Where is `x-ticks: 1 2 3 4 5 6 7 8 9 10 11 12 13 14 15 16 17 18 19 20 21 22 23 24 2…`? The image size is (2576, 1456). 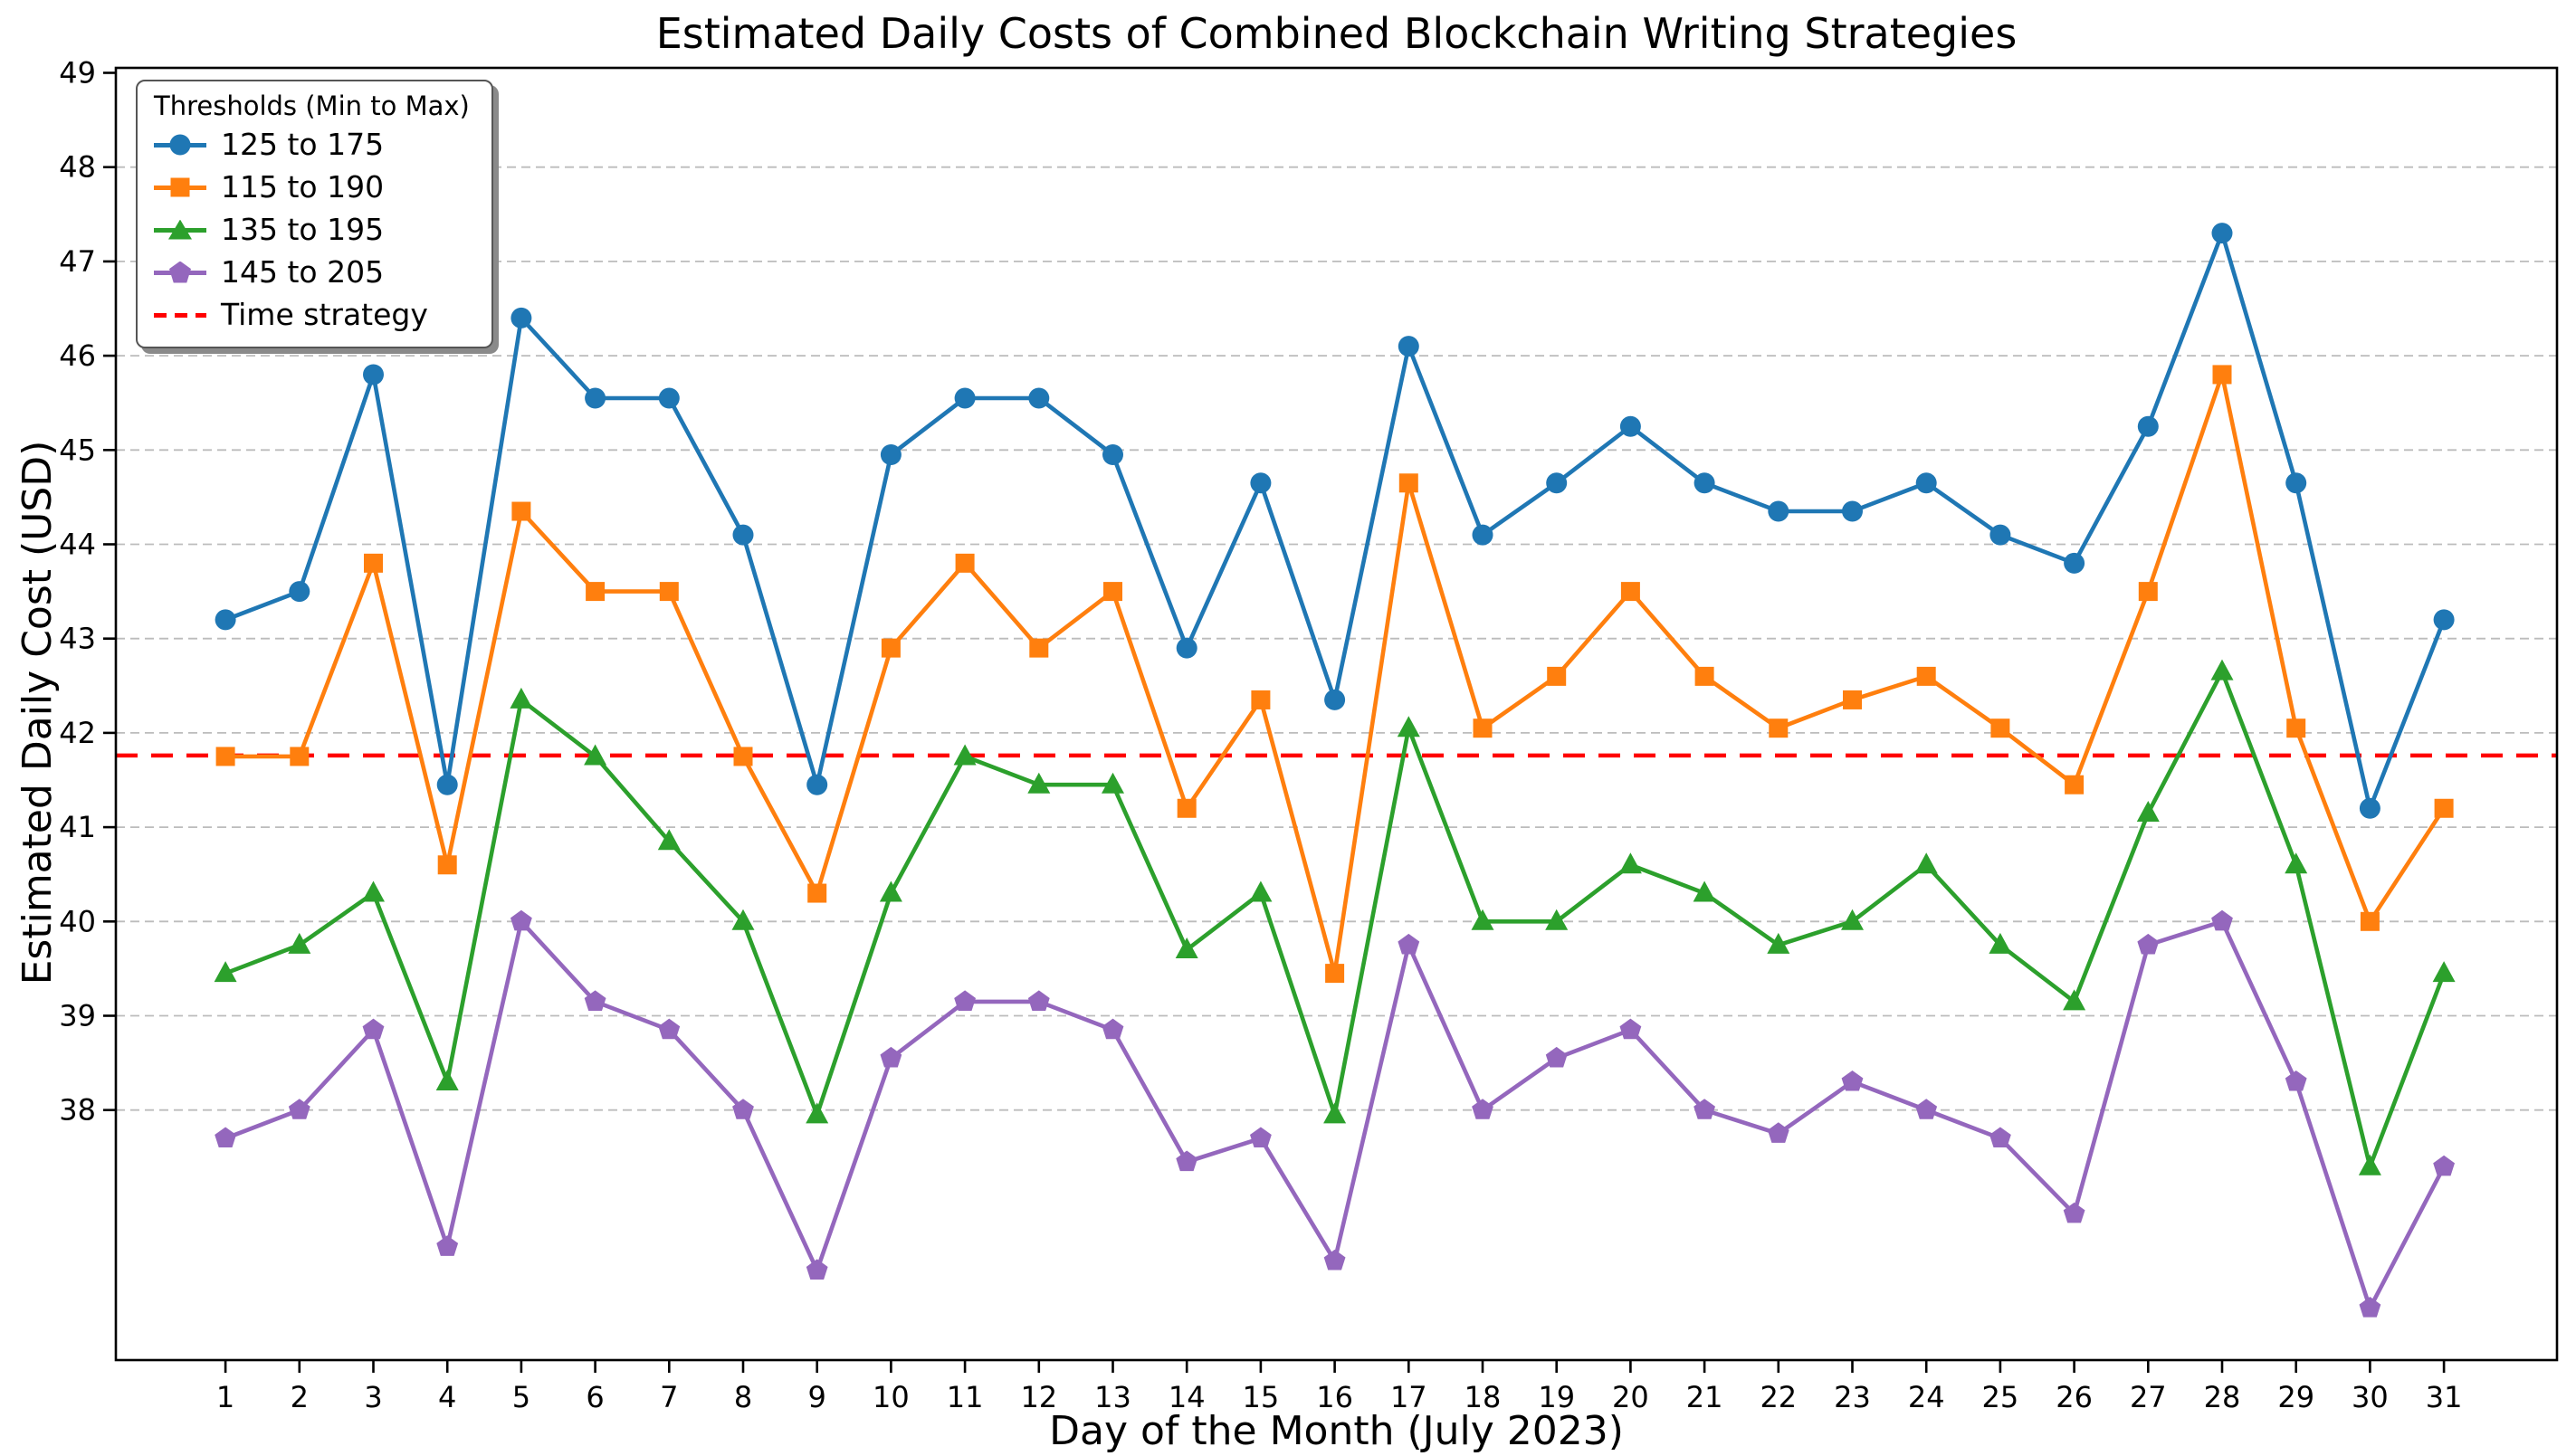 x-ticks: 1 2 3 4 5 6 7 8 9 10 11 12 13 14 15 16 17 18 19 20 21 22 23 24 2… is located at coordinates (1339, 1387).